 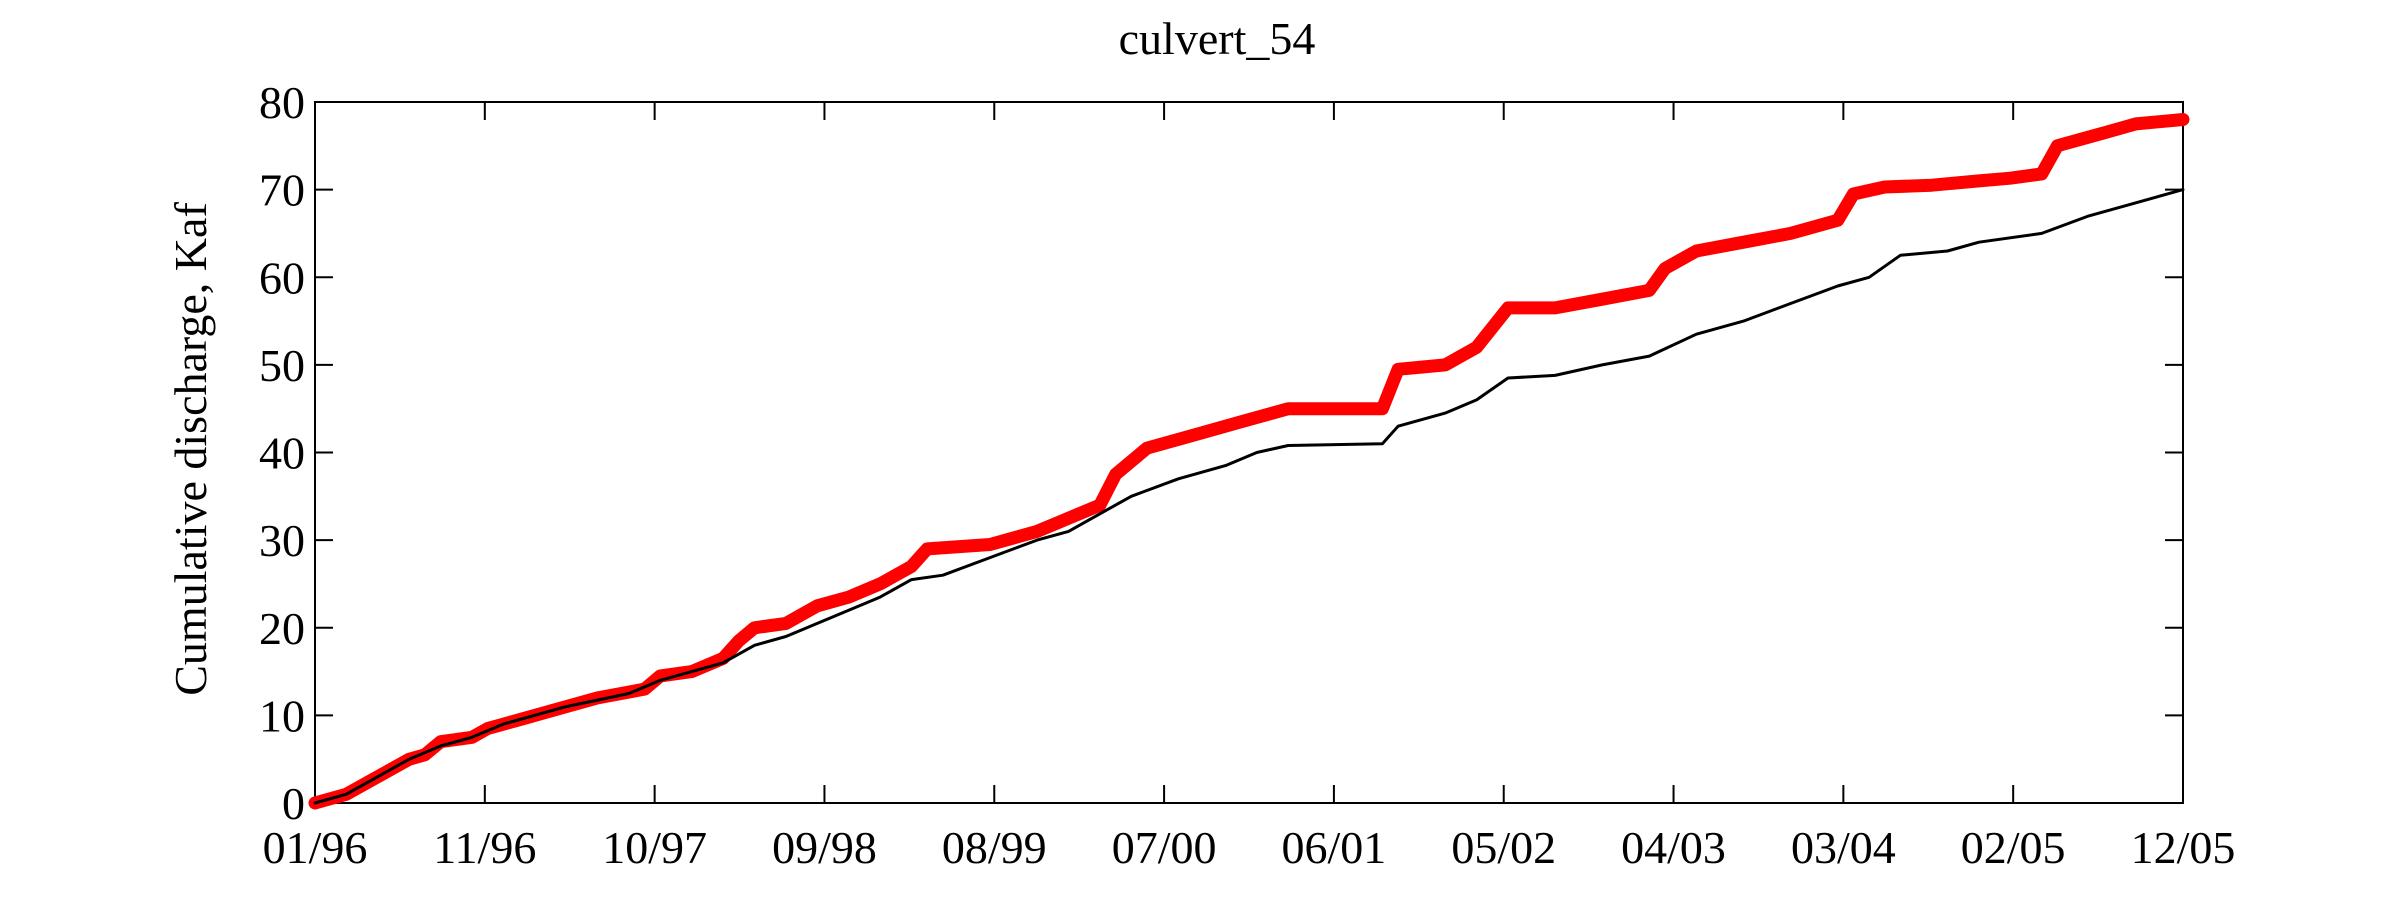 What do you see at coordinates (1164, 847) in the screenshot?
I see `x-tick-label: 07/00` at bounding box center [1164, 847].